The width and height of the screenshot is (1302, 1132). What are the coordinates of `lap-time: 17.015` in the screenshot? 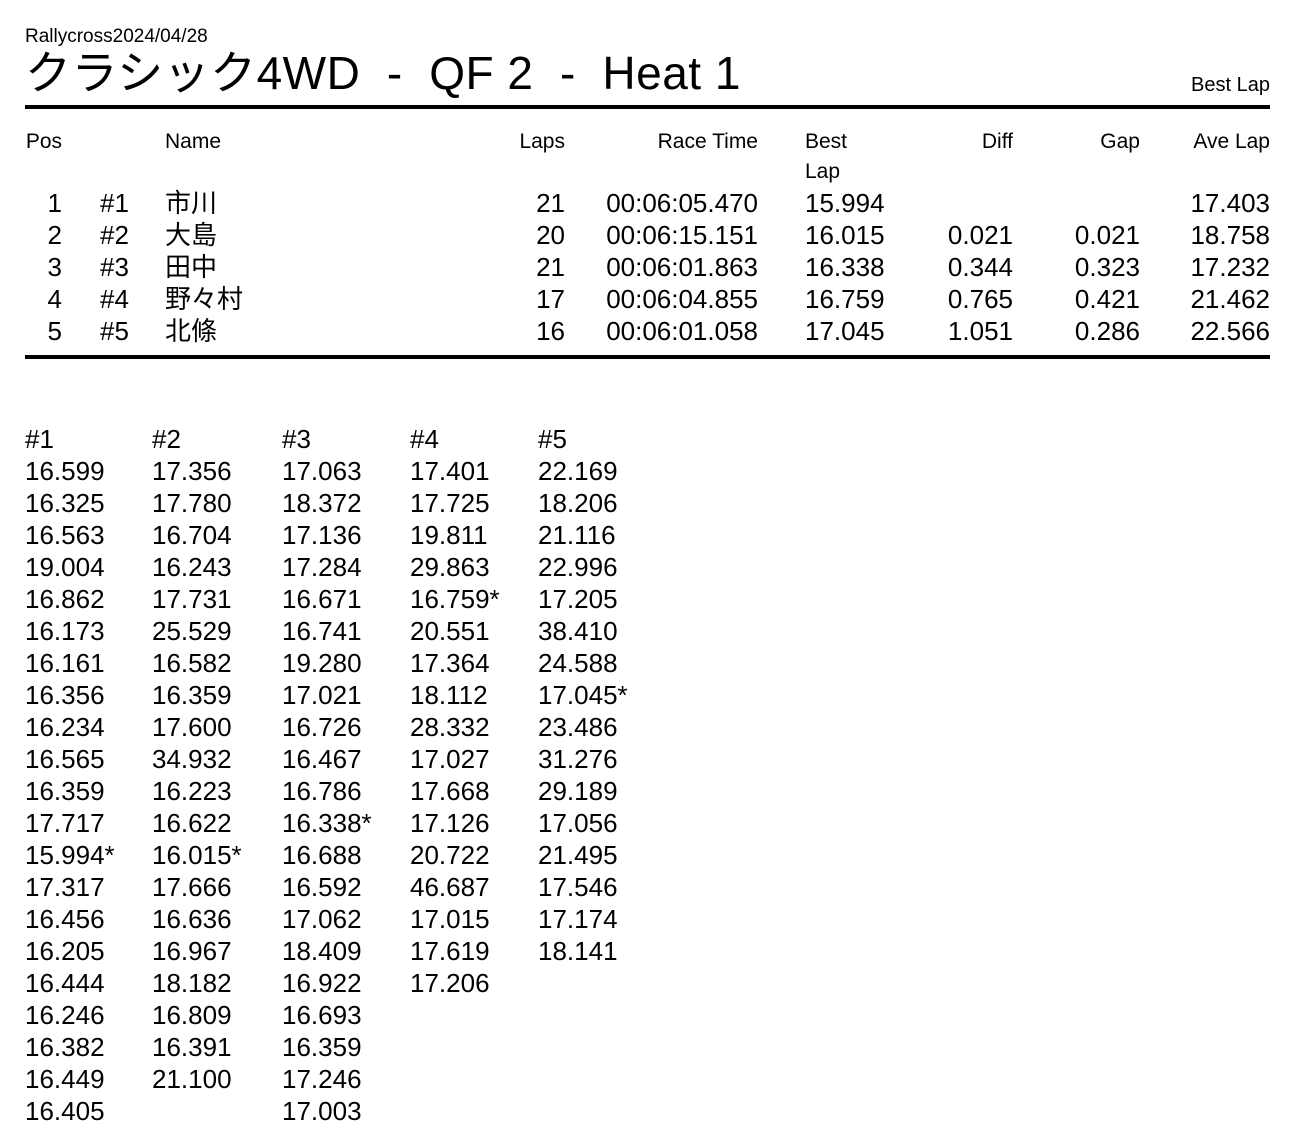 It's located at (450, 919).